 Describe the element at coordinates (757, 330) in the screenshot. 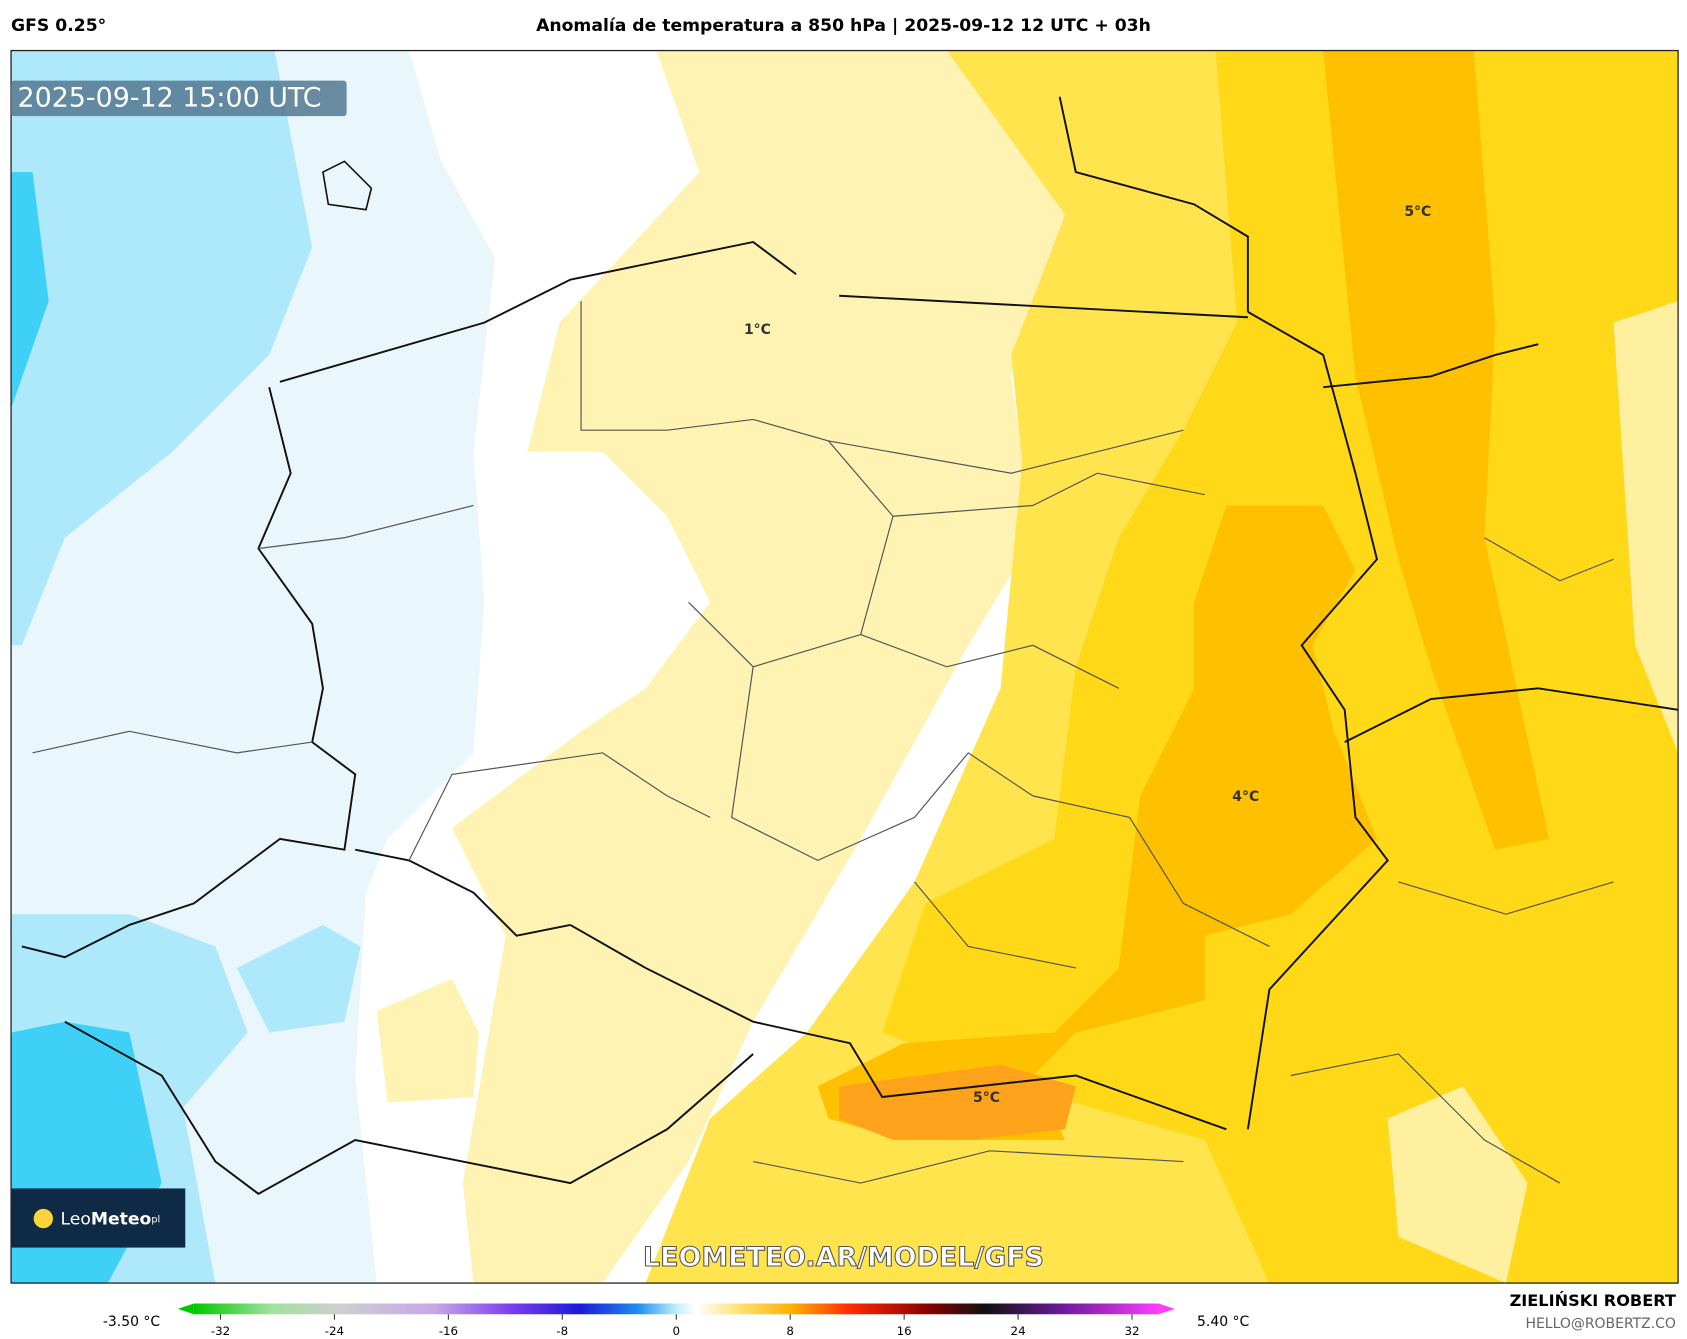

I see `contour-label: 1°C` at that location.